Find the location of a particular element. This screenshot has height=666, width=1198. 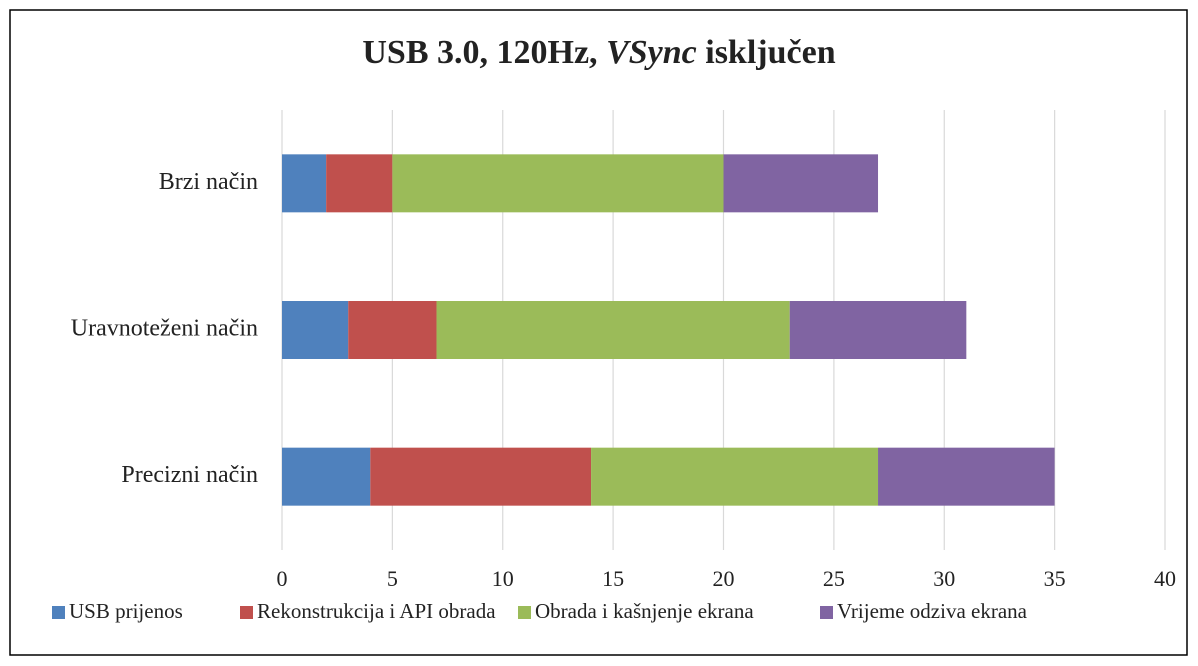

y-tick-label: Brzi način is located at coordinates (208, 182).